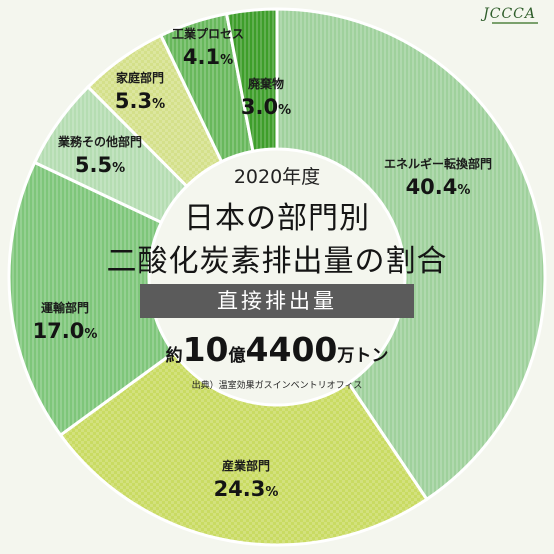  I want to click on slice-label-4: 家庭部門, so click(140, 77).